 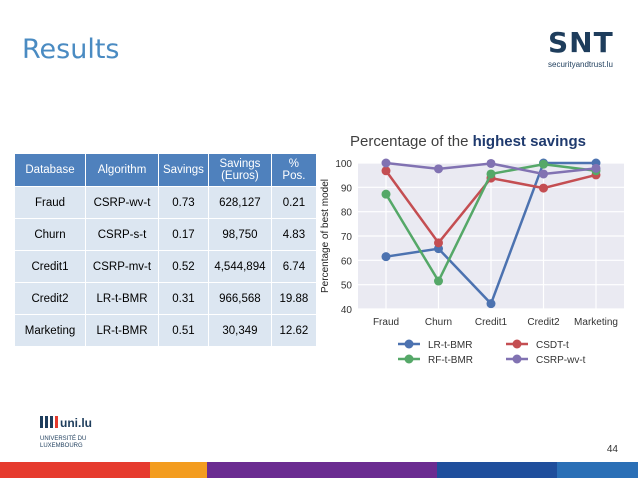 I want to click on table-header-cell: % Pos., so click(x=293, y=170).